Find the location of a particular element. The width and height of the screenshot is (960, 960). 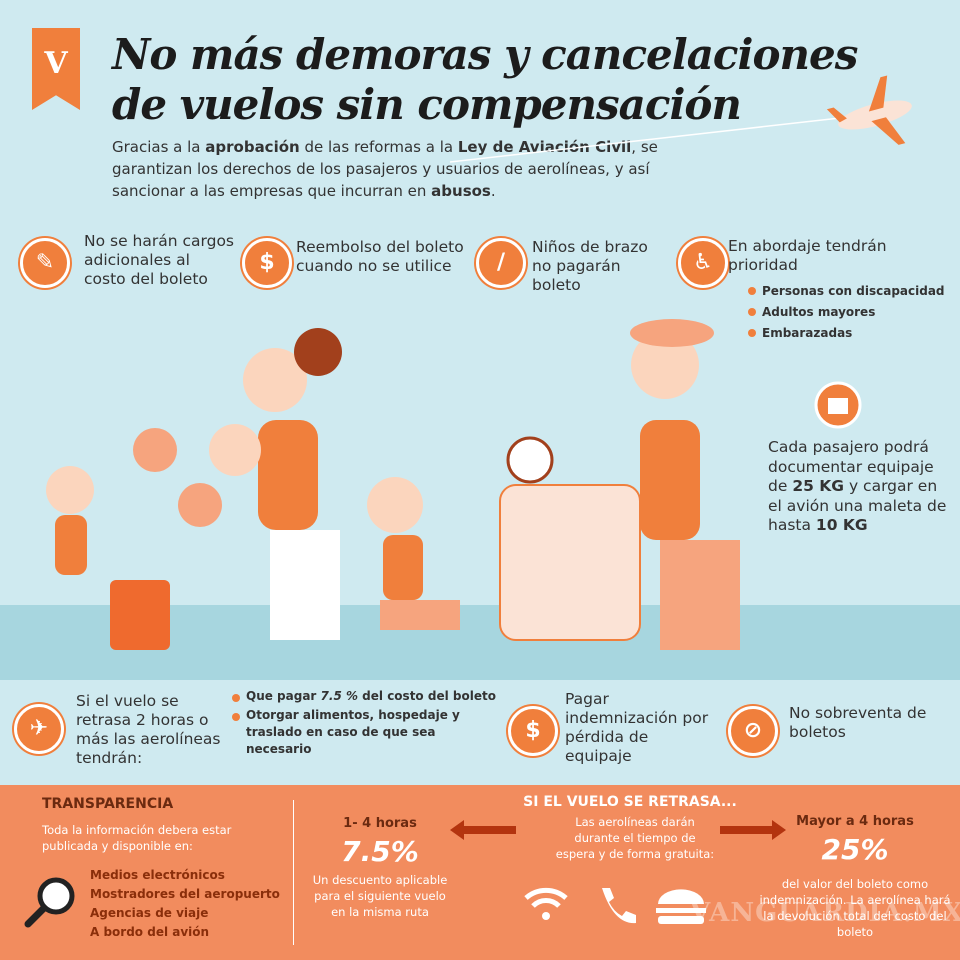

watermark: VANGUARDIA.MX is located at coordinates (825, 913).